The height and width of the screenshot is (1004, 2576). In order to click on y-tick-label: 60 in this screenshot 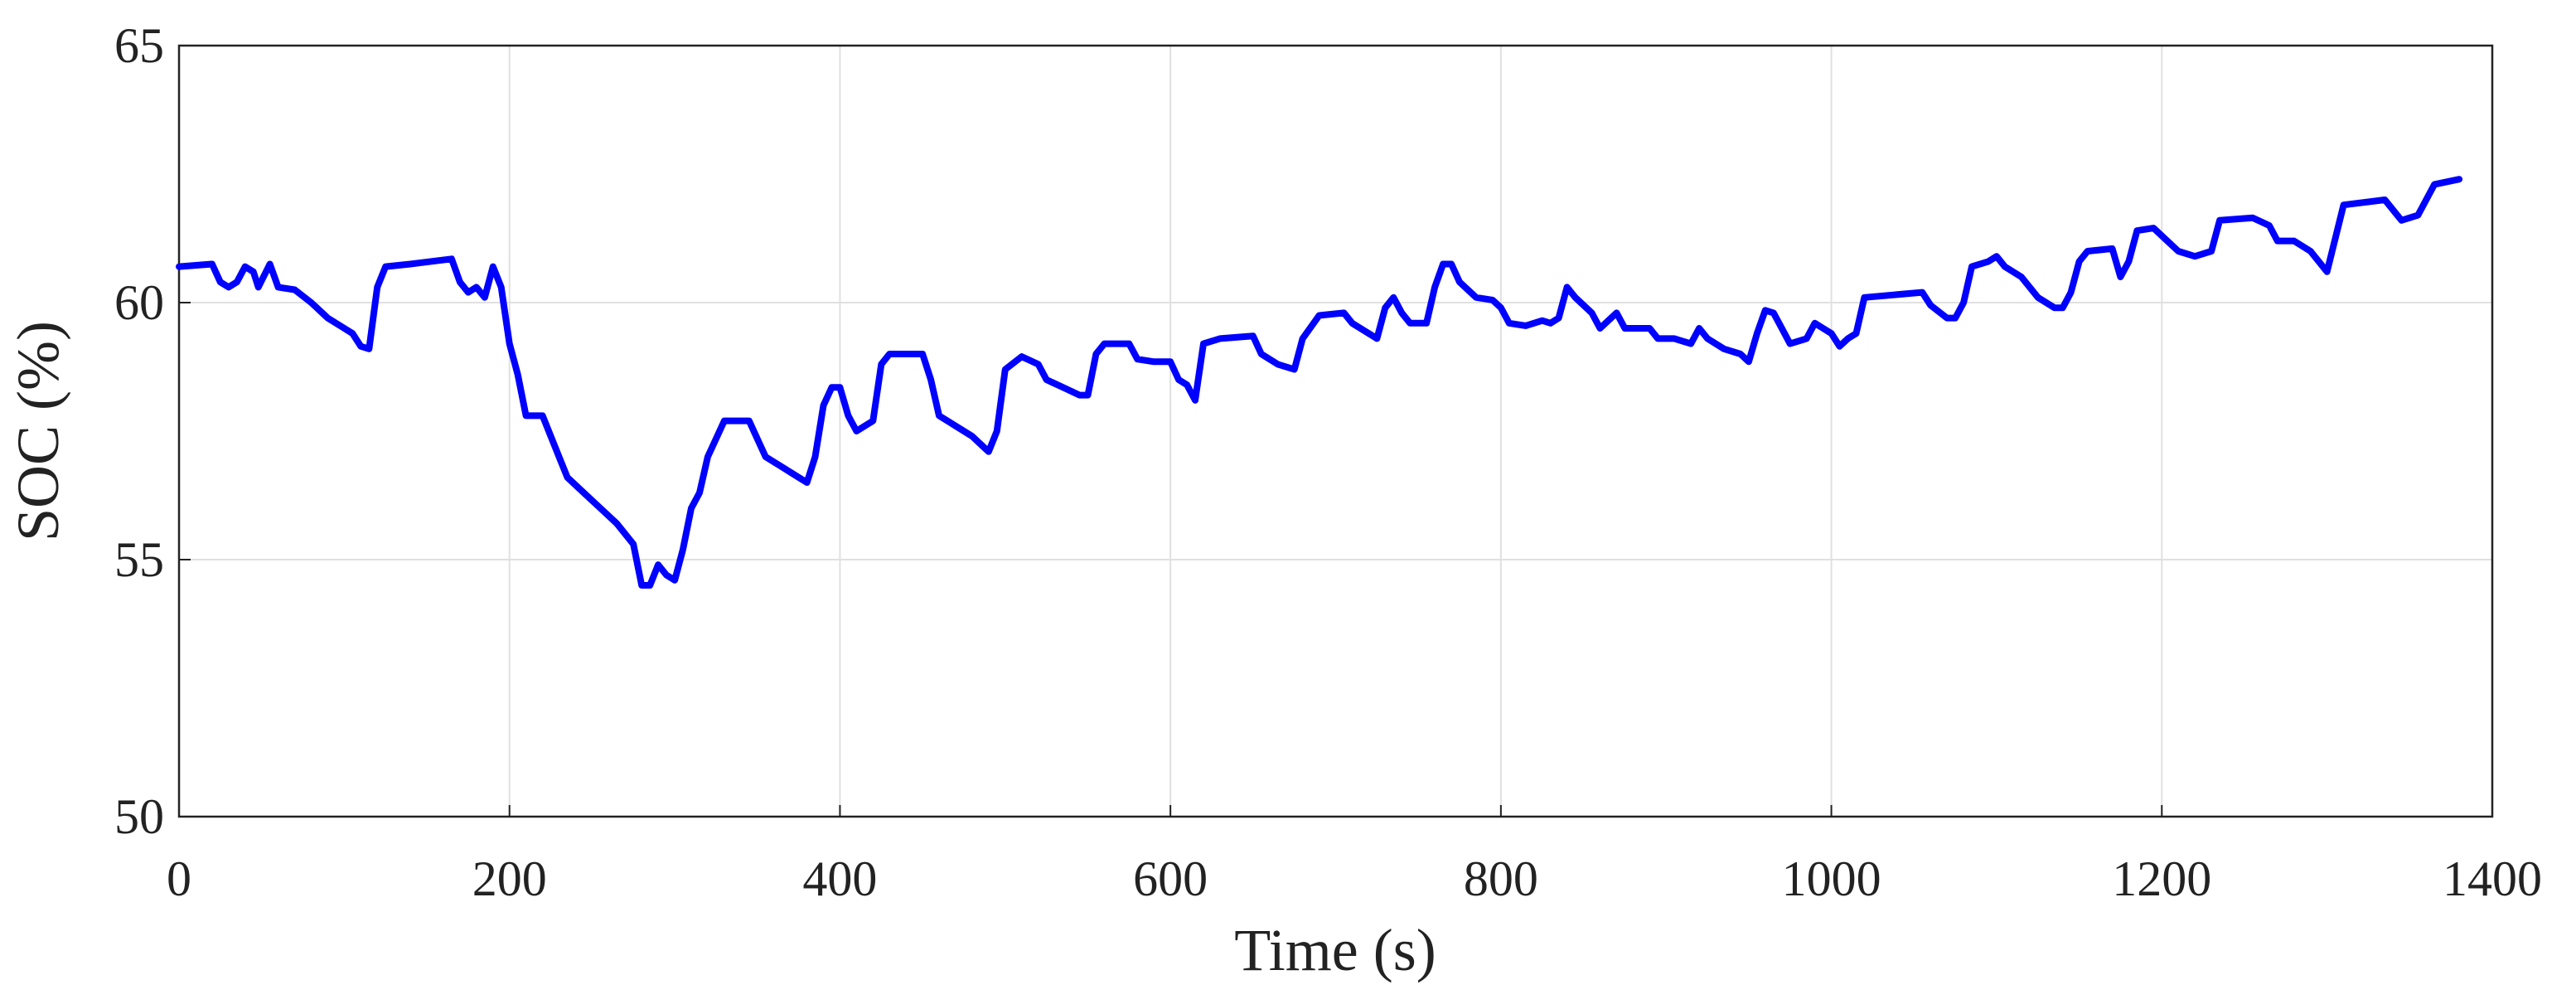, I will do `click(139, 303)`.